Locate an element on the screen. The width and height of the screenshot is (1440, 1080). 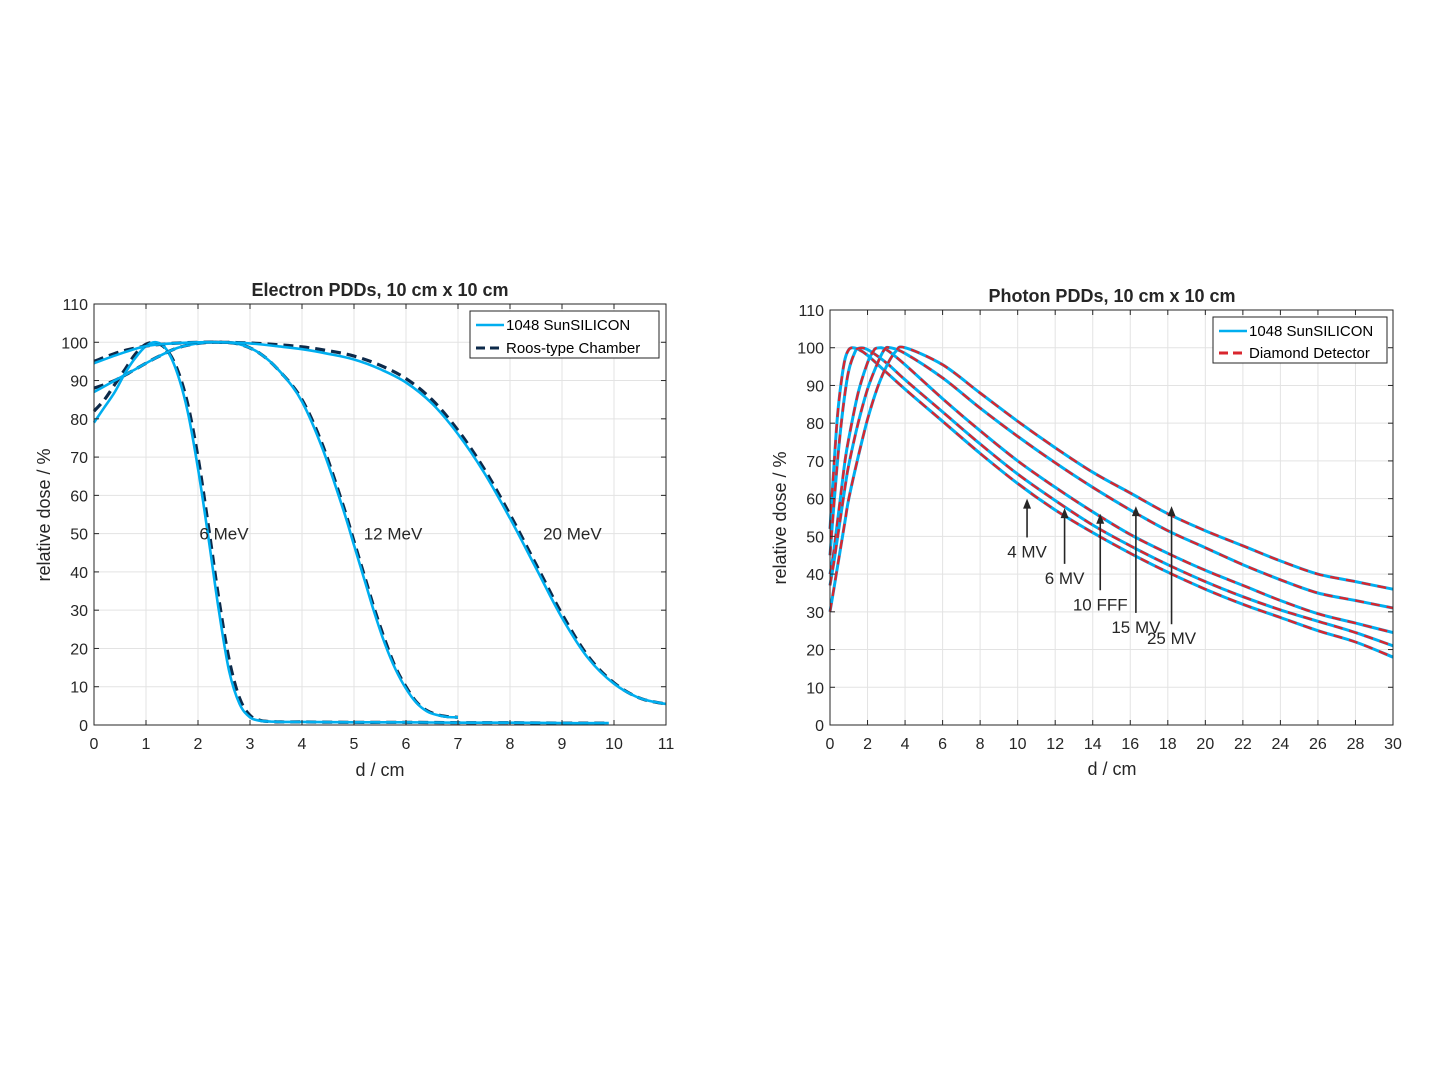
x-tick-label: 26 is located at coordinates (1318, 744).